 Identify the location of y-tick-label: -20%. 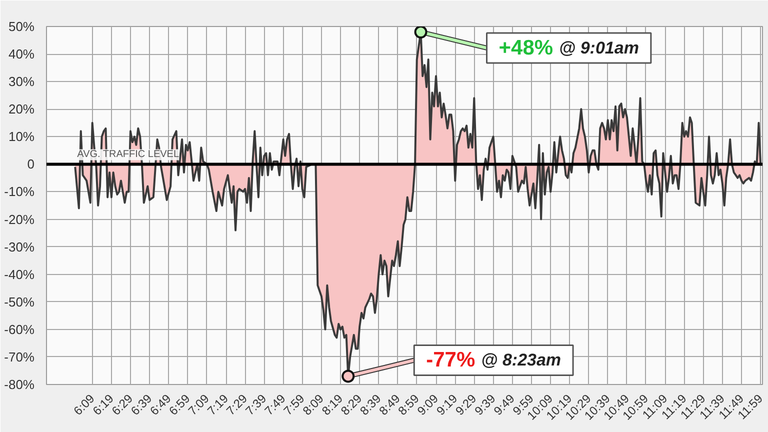
(19, 219).